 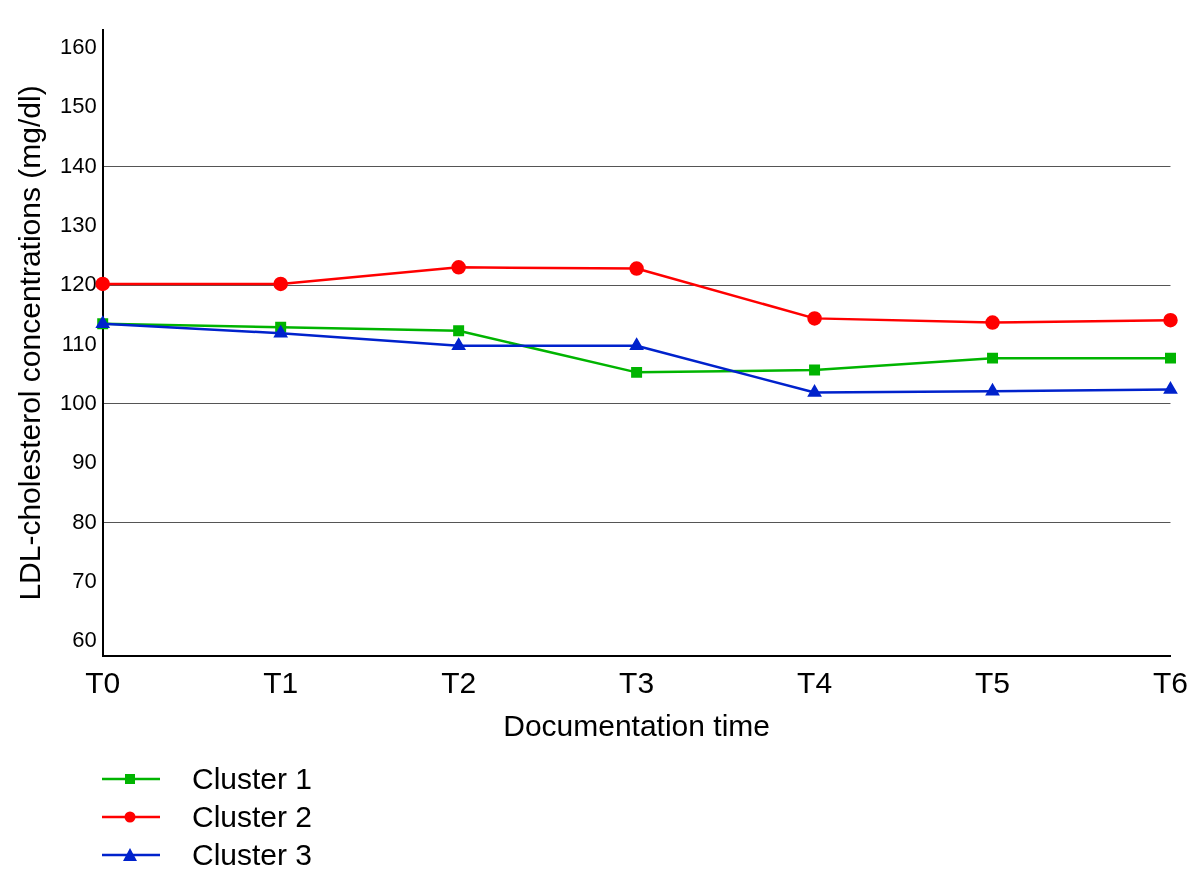 I want to click on y-tick-label: 60, so click(x=84, y=640).